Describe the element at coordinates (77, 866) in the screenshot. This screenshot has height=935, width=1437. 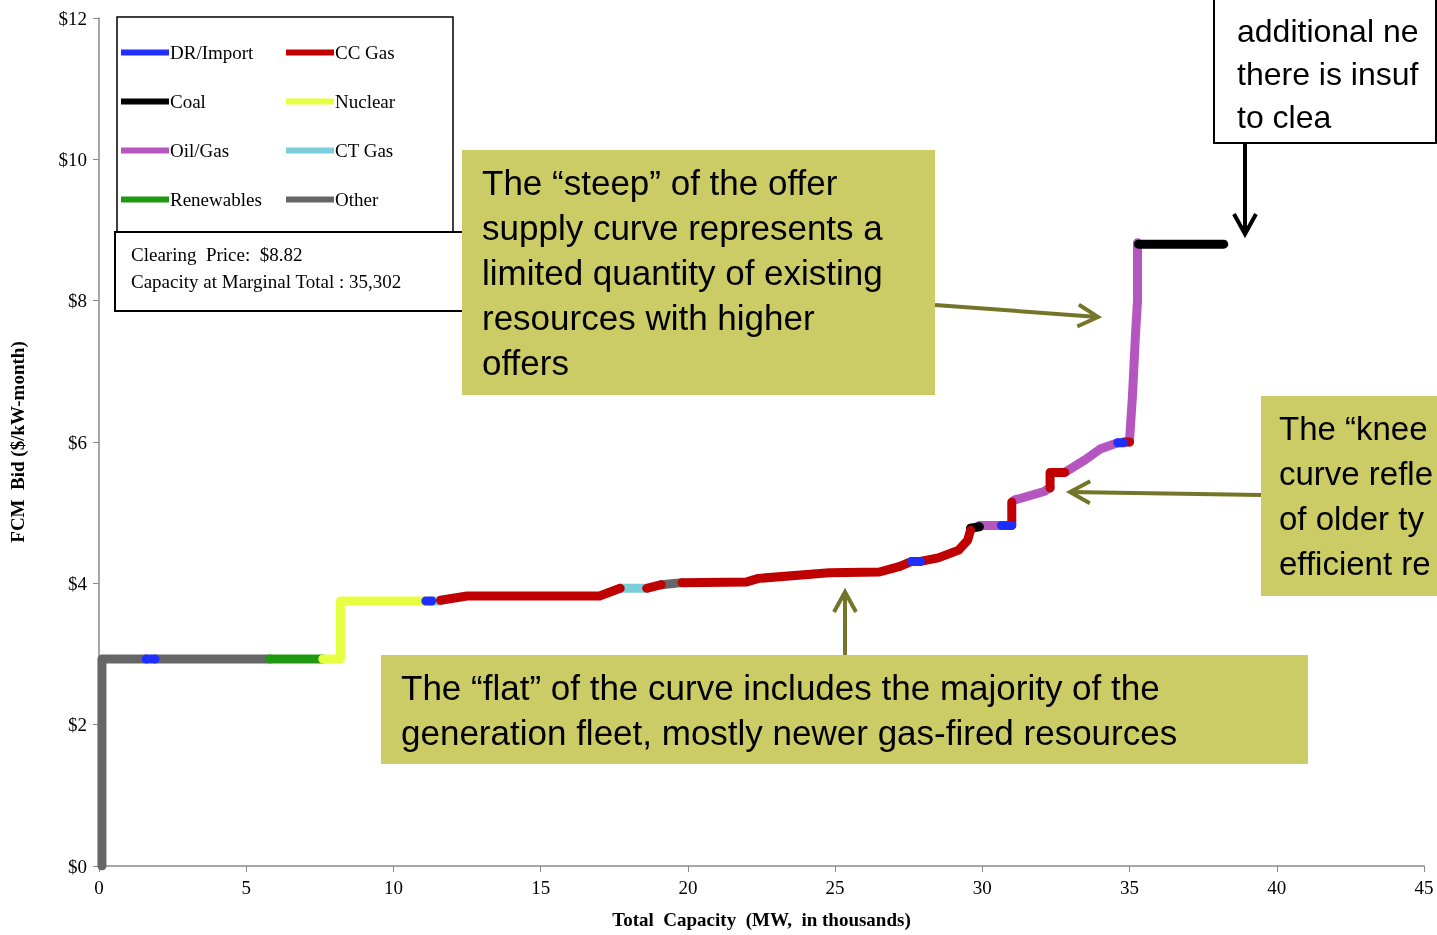
I see `y-tick-label: $0` at that location.